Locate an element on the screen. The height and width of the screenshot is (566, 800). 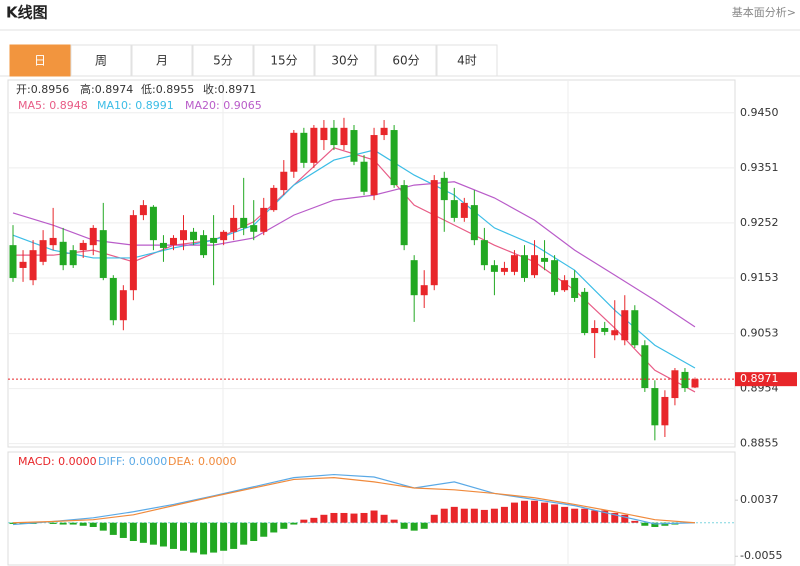
ohlc-info: 开:0.8956 is located at coordinates (42, 89).